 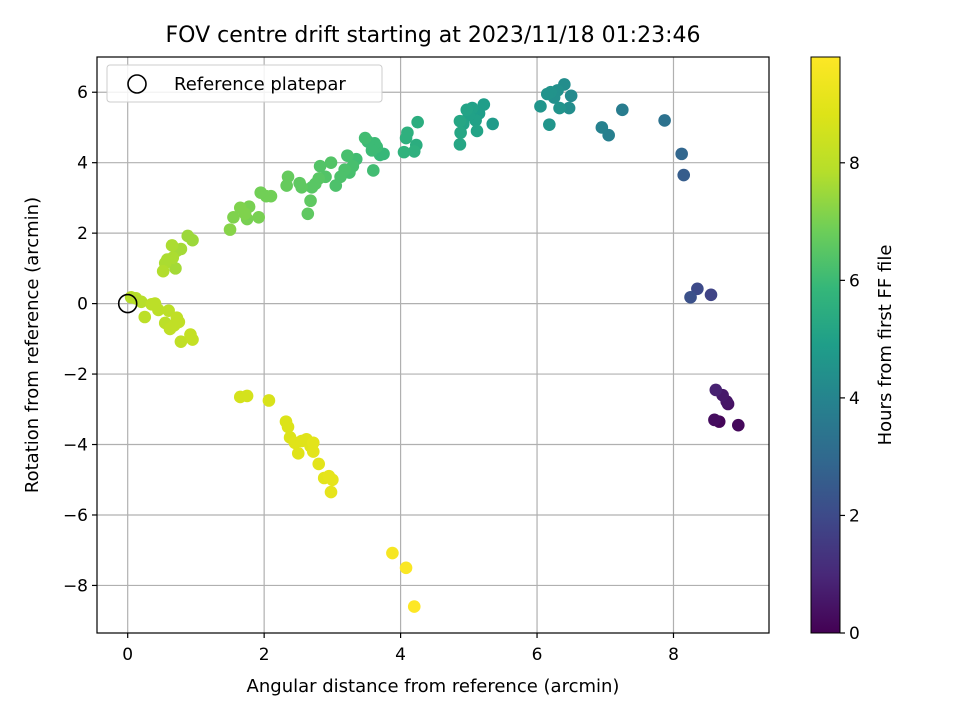 What do you see at coordinates (82, 93) in the screenshot?
I see `y-tick-label: 6` at bounding box center [82, 93].